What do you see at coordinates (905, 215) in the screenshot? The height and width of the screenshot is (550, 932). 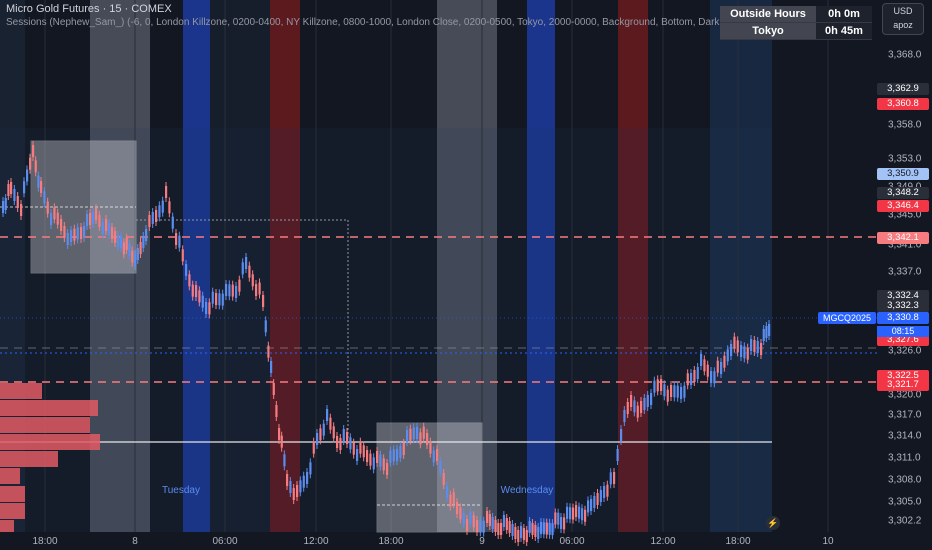 I see `price-tick: 3,345.0` at bounding box center [905, 215].